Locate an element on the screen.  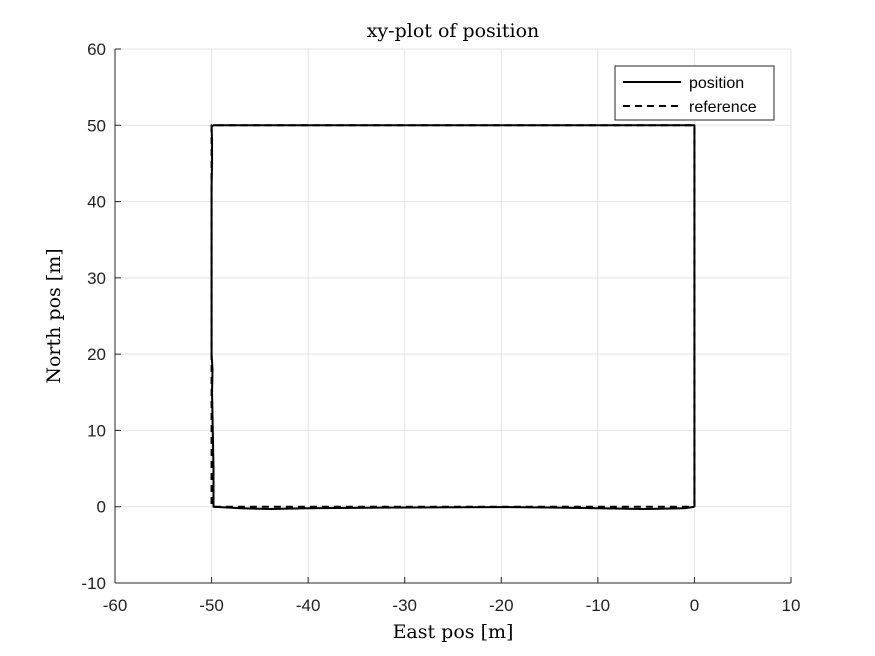
y-tick-label: 30 is located at coordinates (96, 278).